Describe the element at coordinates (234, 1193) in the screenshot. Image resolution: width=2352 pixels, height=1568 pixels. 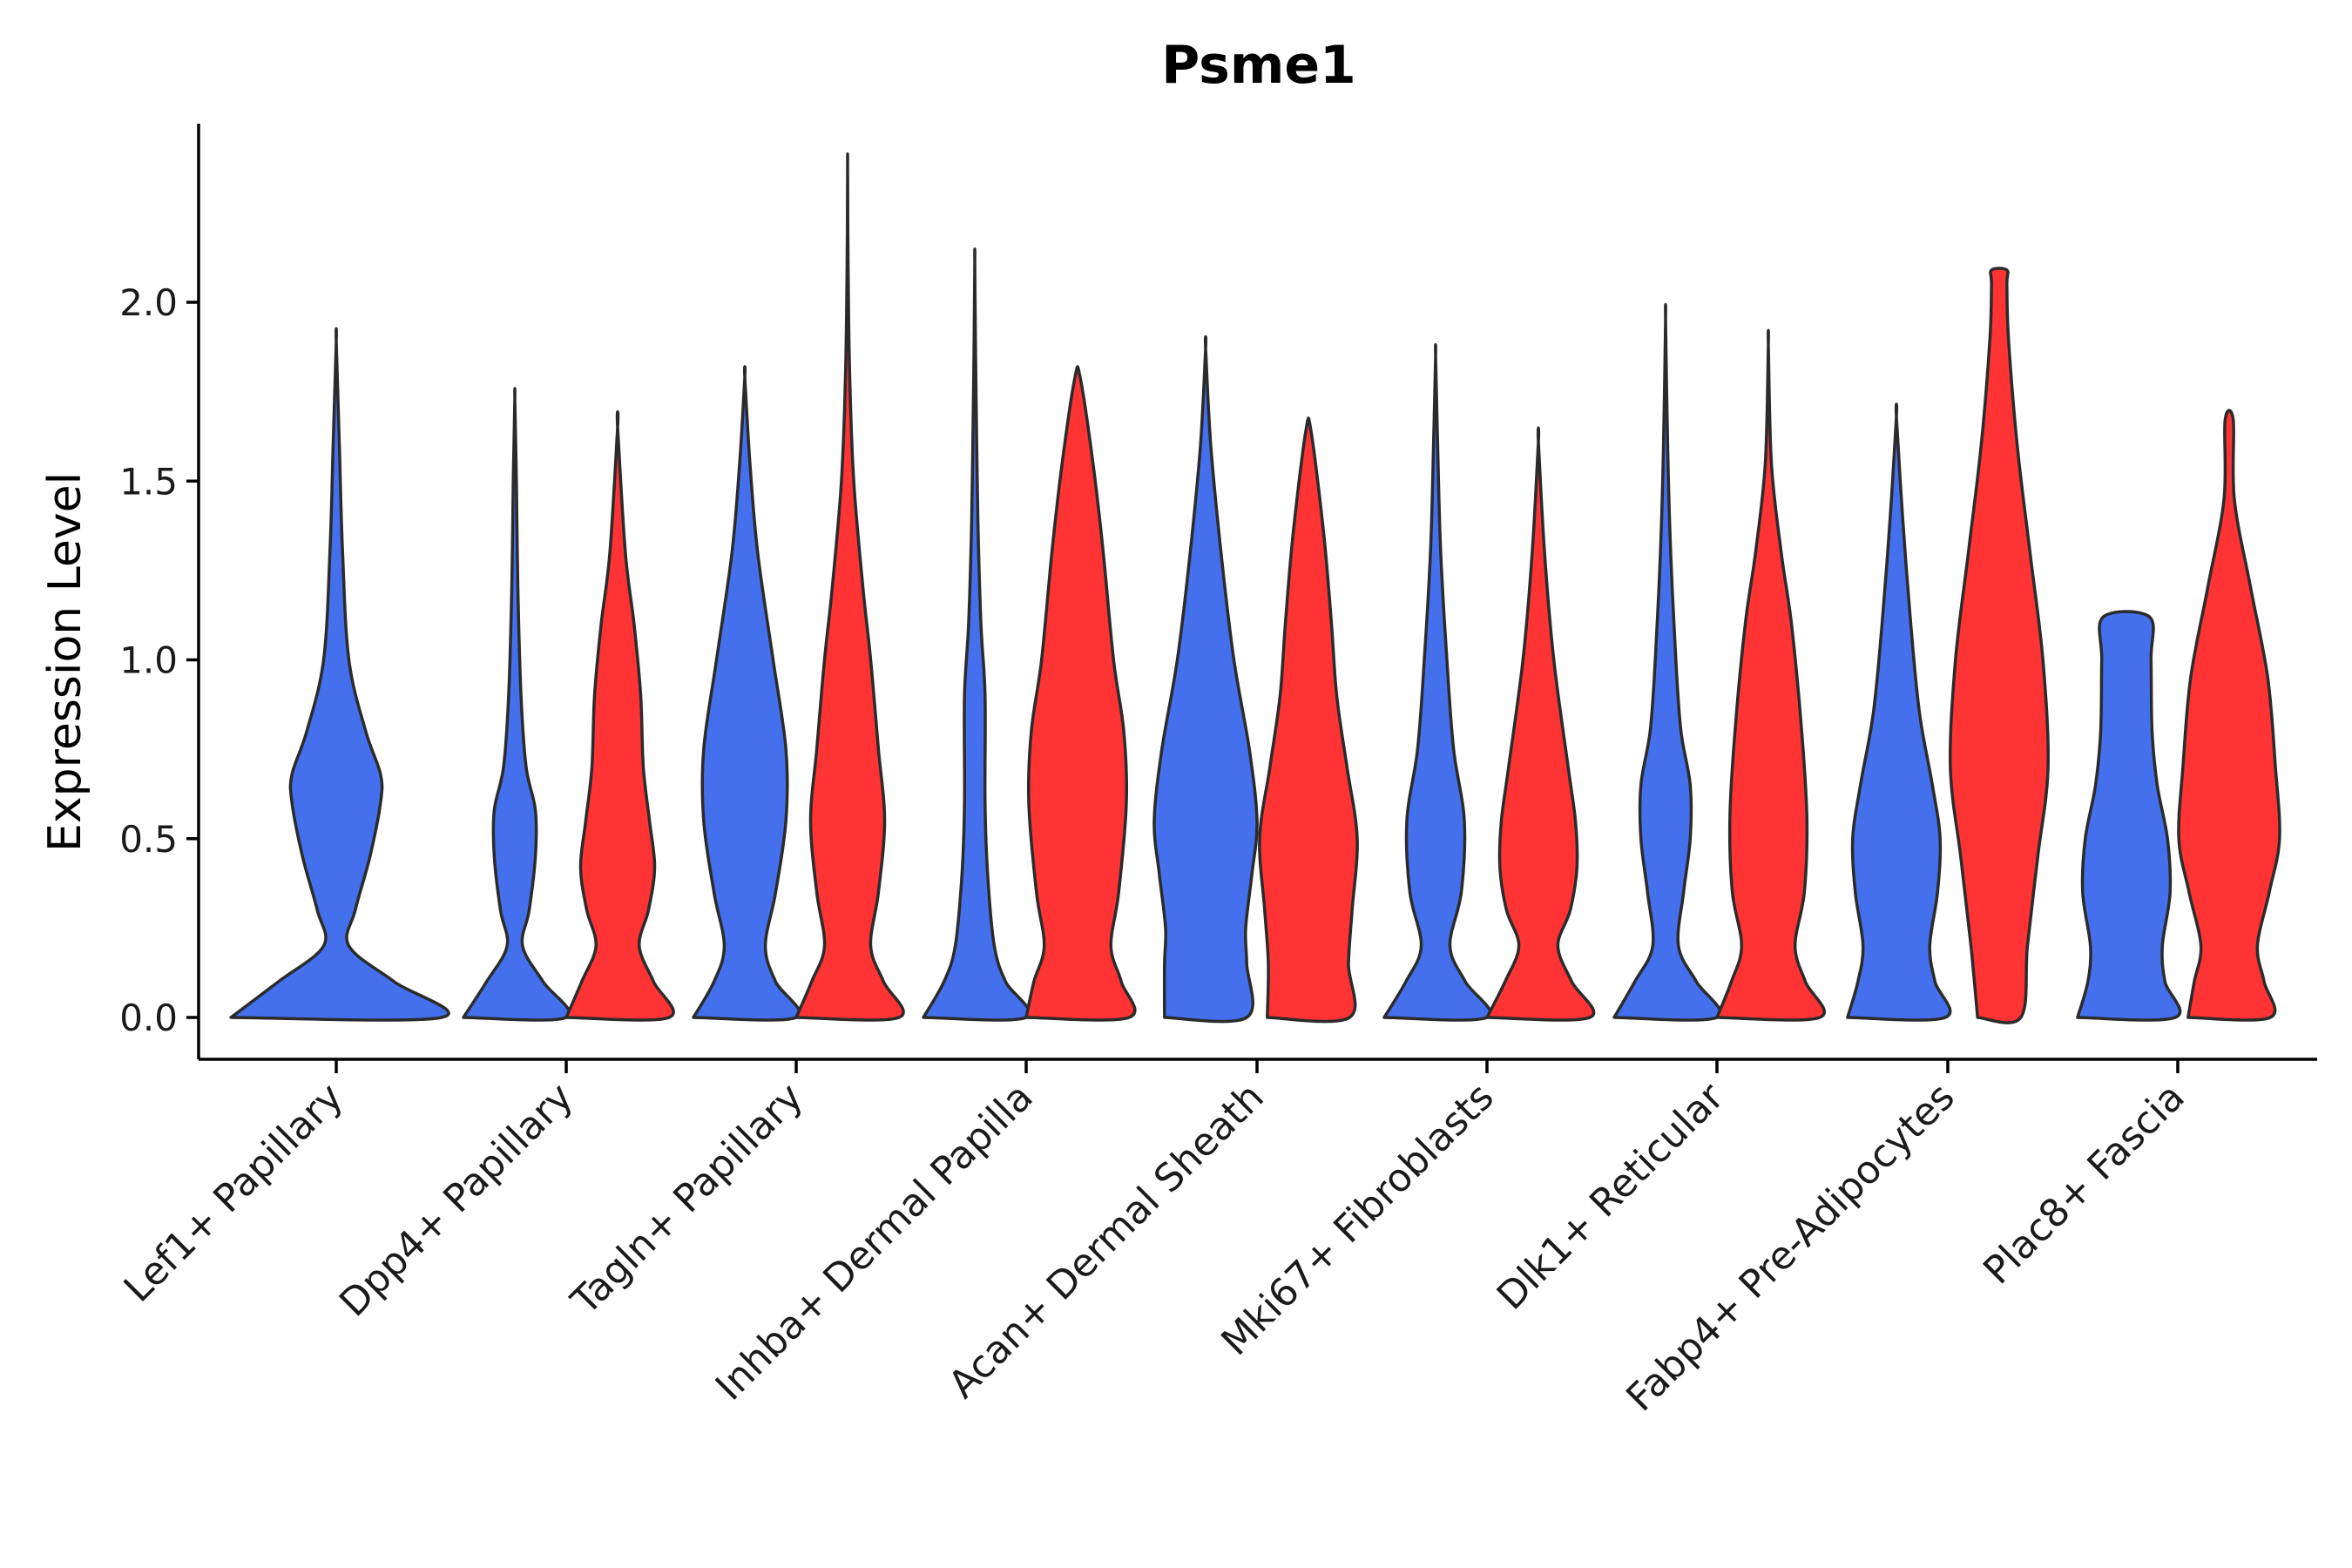
I see `x-tick-label: Lef1+ Papillary` at that location.